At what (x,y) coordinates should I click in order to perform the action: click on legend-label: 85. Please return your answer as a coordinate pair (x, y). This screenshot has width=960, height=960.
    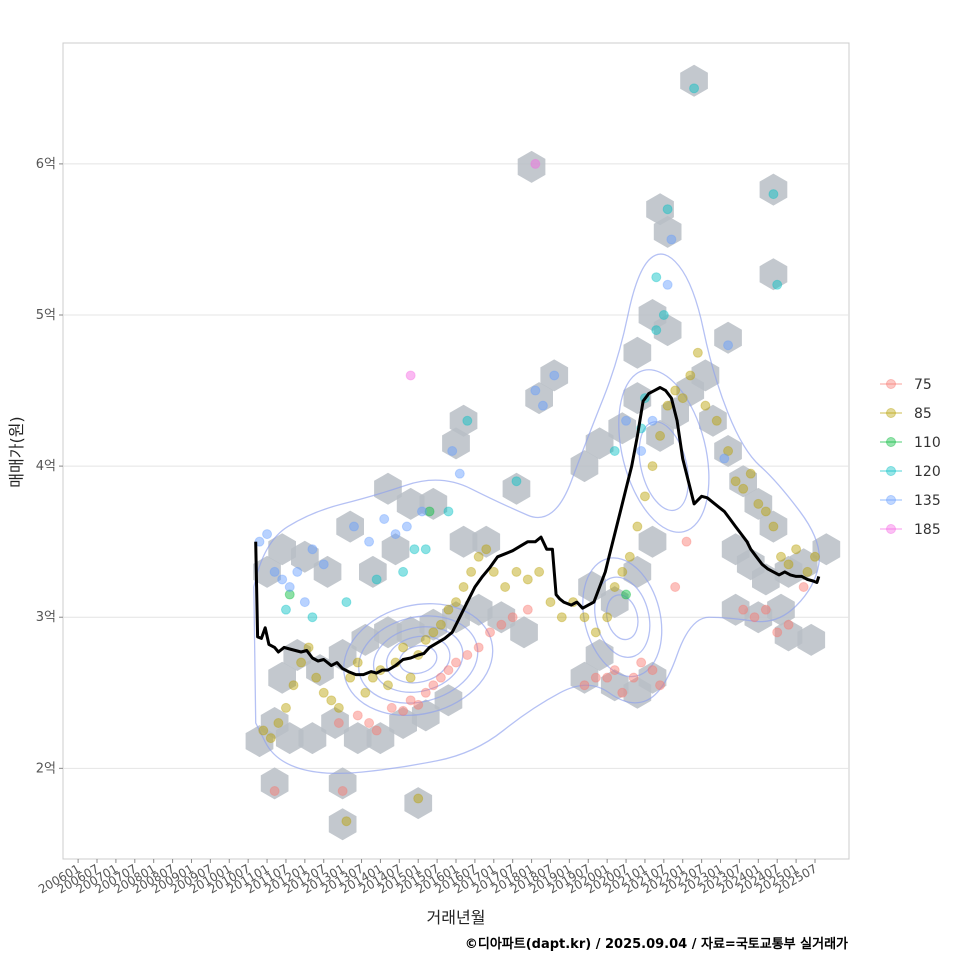
    Looking at the image, I should click on (923, 414).